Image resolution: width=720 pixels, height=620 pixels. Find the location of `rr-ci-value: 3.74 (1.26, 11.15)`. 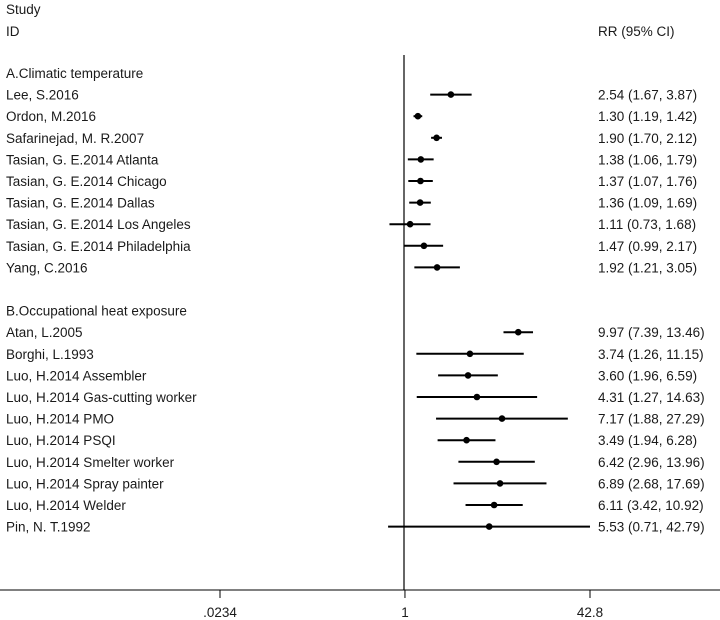

rr-ci-value: 3.74 (1.26, 11.15) is located at coordinates (651, 354).